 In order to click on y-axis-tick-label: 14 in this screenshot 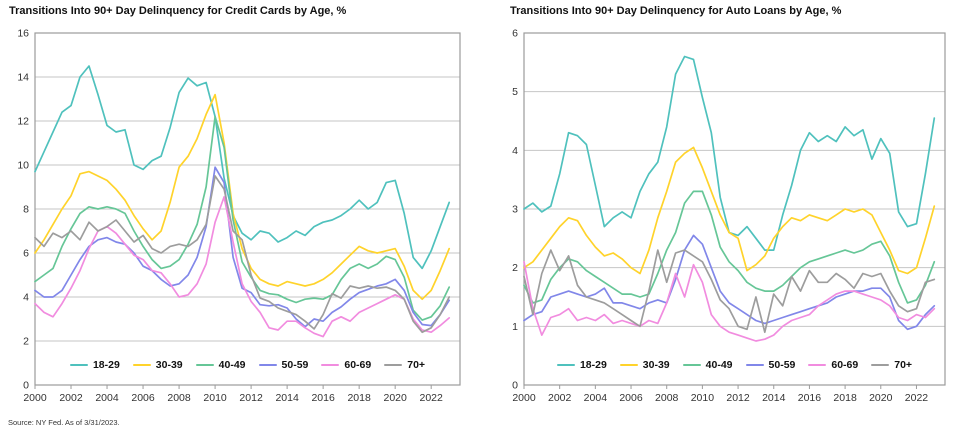, I will do `click(23, 78)`.